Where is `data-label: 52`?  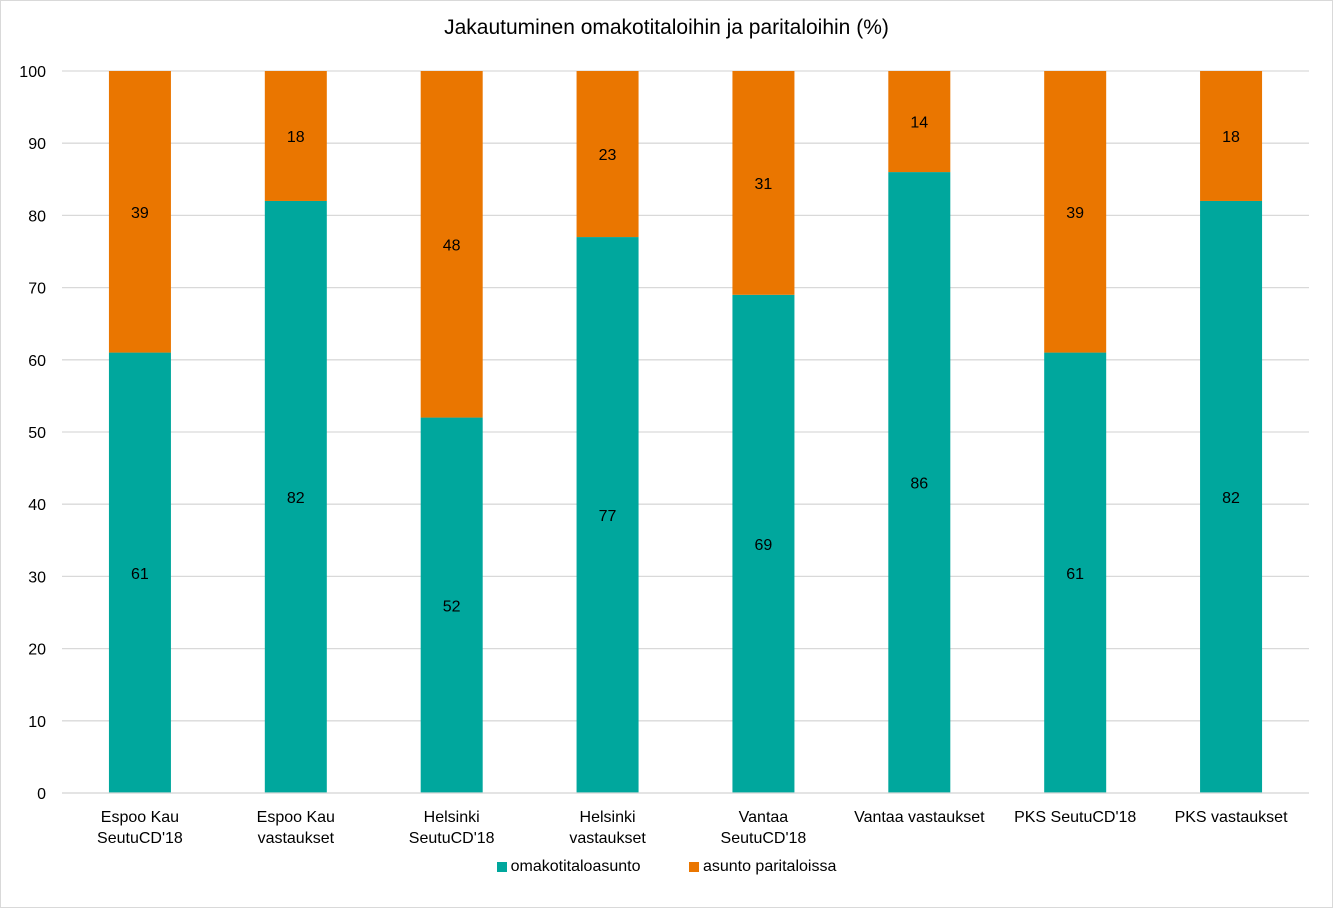 data-label: 52 is located at coordinates (452, 606).